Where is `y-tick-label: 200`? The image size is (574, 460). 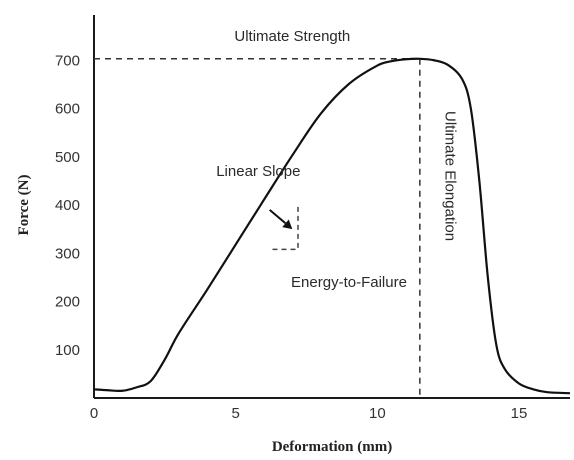
y-tick-label: 200 is located at coordinates (67, 302).